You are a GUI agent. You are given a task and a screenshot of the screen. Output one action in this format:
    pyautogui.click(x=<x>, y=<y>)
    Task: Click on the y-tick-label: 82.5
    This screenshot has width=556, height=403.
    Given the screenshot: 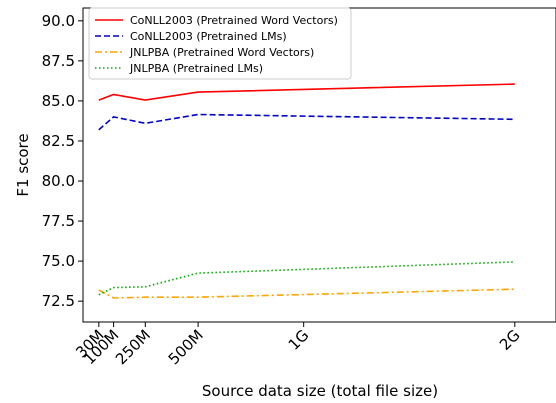 What is the action you would take?
    pyautogui.click(x=58, y=141)
    